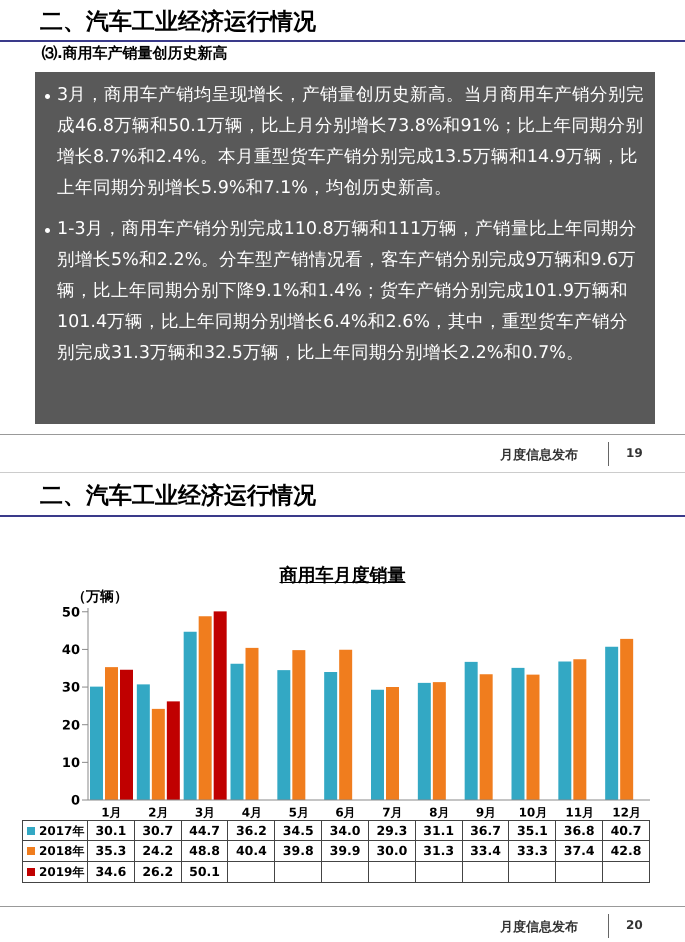 The image size is (685, 942). What do you see at coordinates (634, 925) in the screenshot?
I see `text: 20` at bounding box center [634, 925].